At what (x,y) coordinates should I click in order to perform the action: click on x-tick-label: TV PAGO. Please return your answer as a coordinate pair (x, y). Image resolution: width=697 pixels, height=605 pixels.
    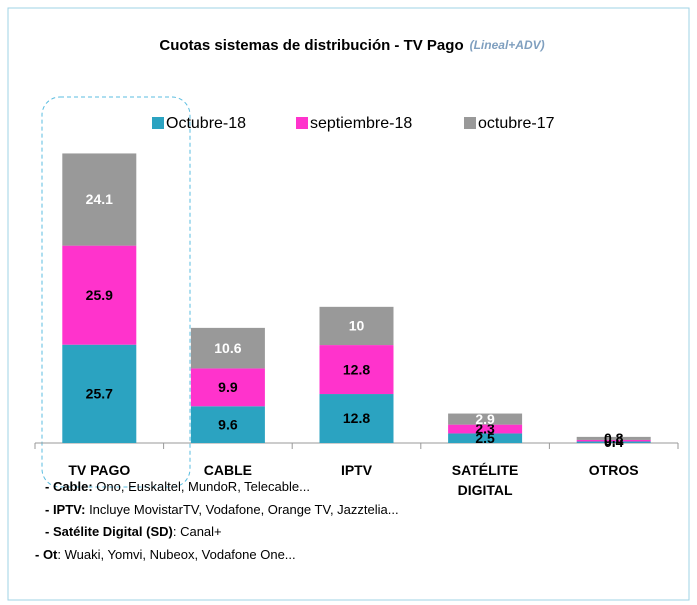
    Looking at the image, I should click on (99, 470).